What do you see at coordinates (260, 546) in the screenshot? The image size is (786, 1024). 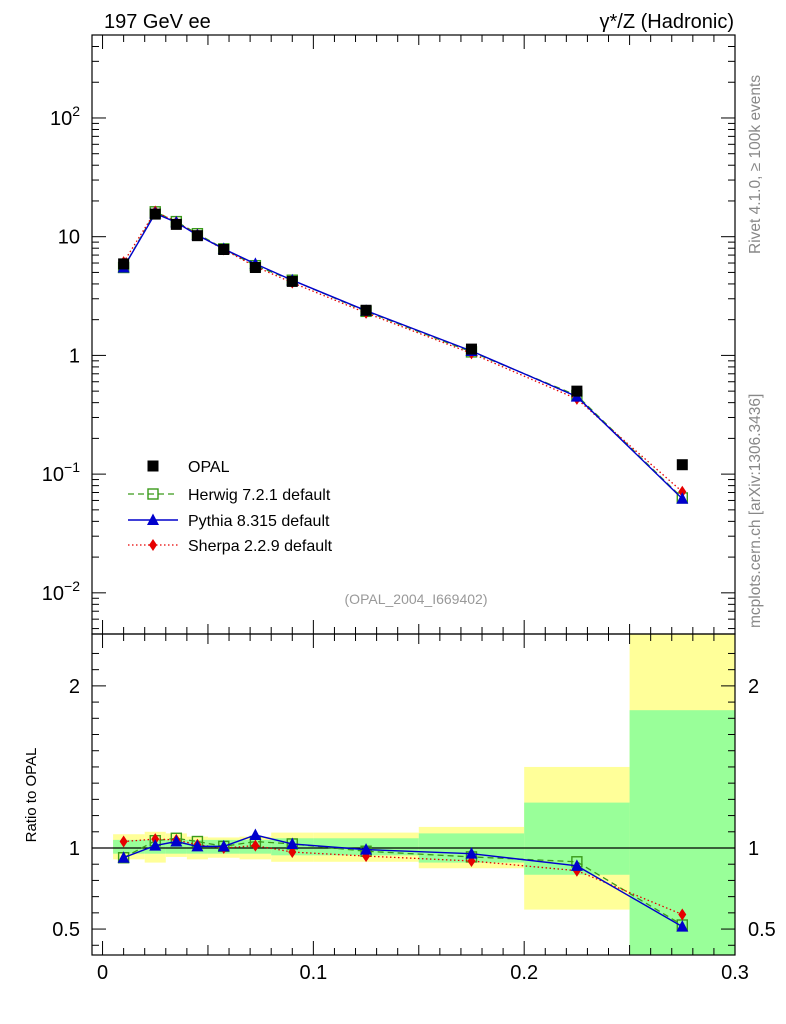 I see `sherpa-legend-label: Sherpa 2.2.9 default` at bounding box center [260, 546].